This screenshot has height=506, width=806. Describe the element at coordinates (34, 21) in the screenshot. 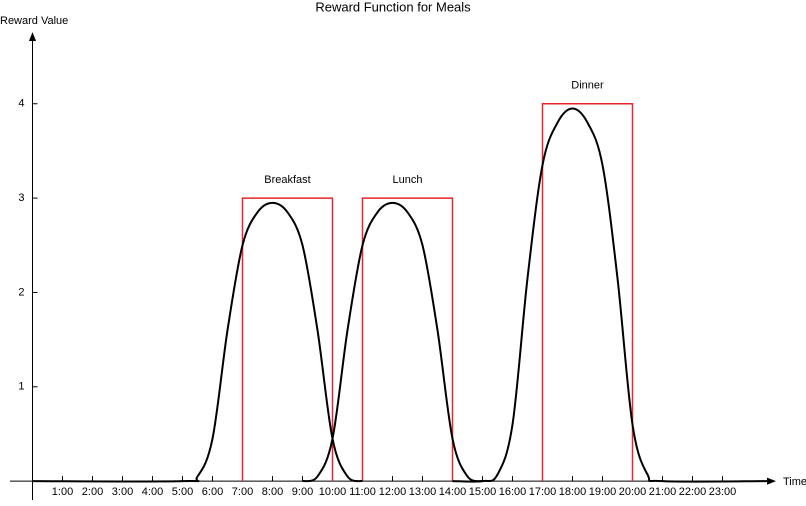

I see `y-axis-label: Reward Value` at that location.